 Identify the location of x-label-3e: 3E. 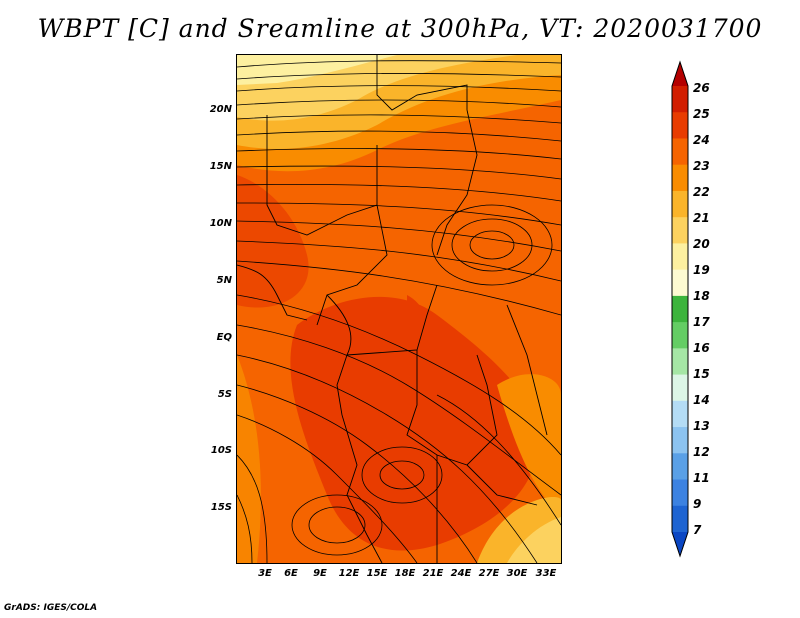
(265, 573).